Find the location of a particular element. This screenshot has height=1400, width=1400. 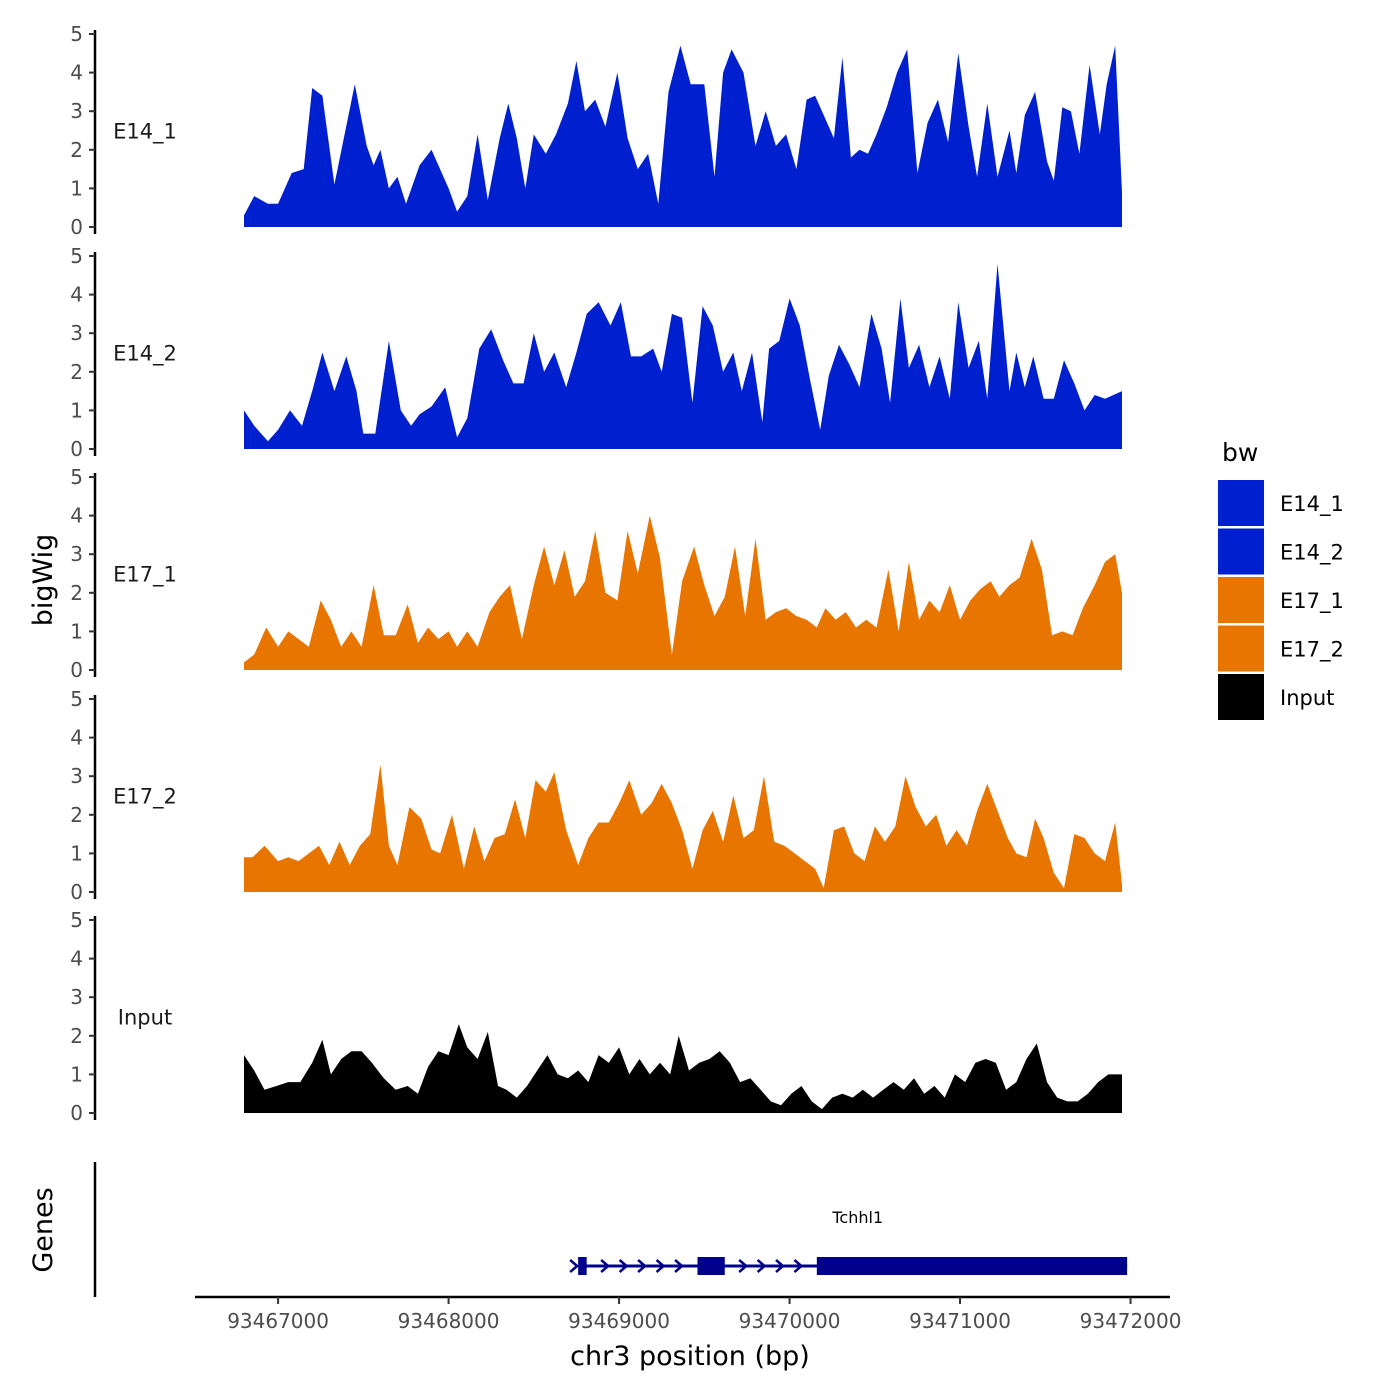

legend: E14_1 E14_2 E17_1 E17_2 Input is located at coordinates (1281, 600).